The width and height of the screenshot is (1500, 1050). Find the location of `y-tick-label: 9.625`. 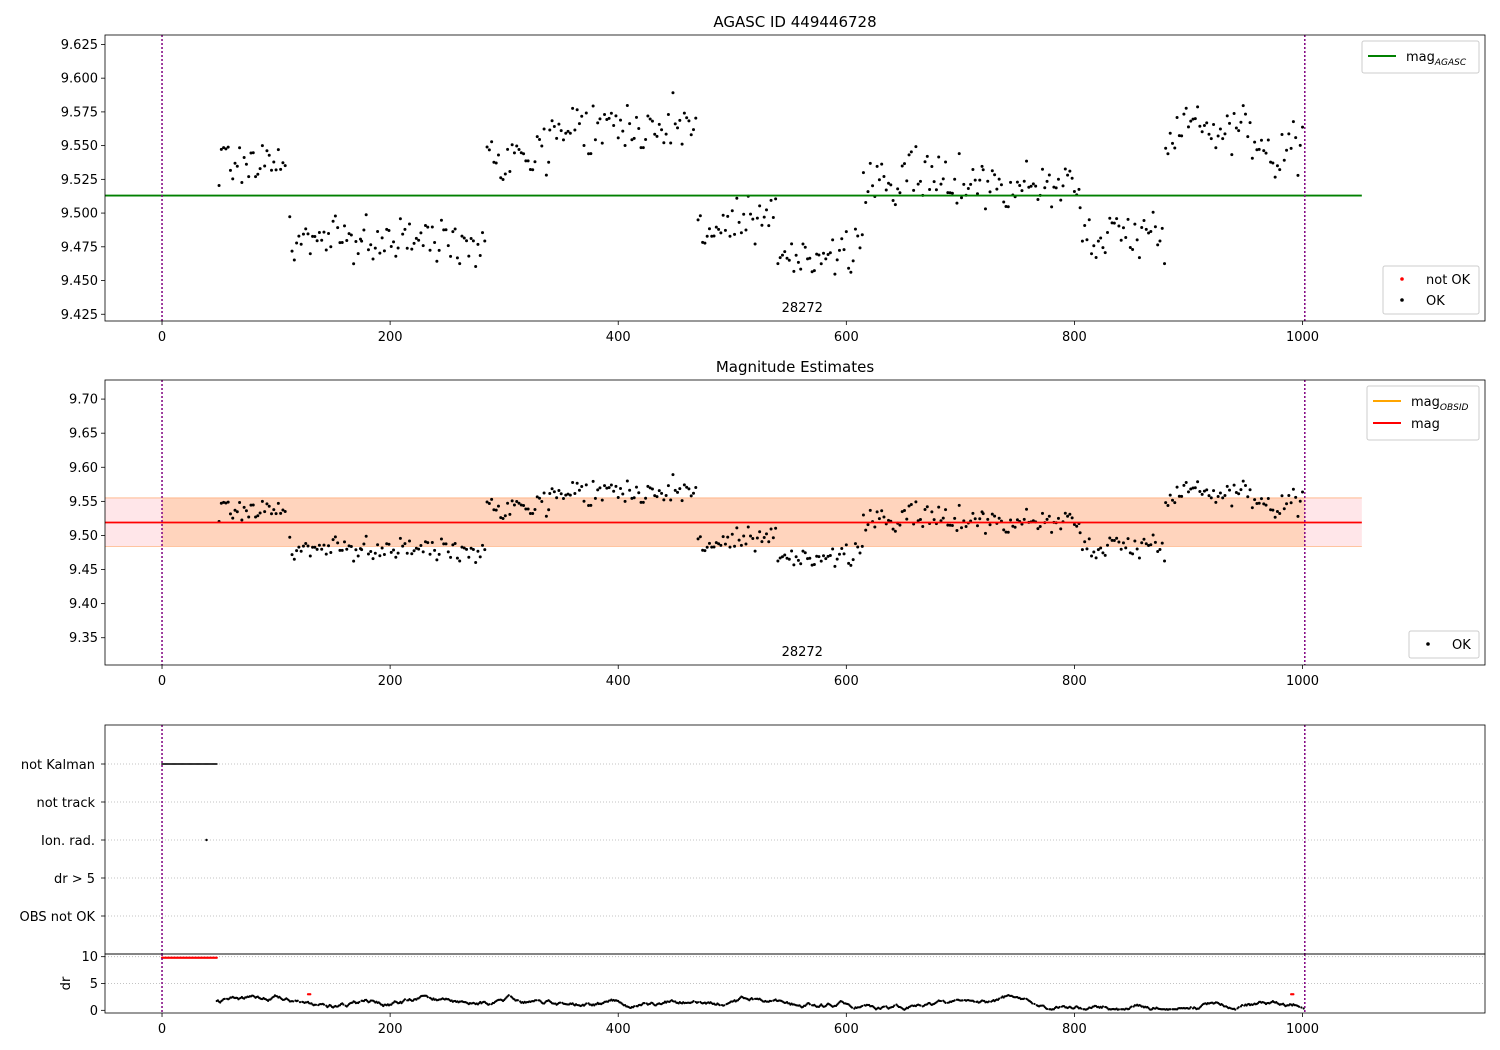

y-tick-label: 9.625 is located at coordinates (79, 45).